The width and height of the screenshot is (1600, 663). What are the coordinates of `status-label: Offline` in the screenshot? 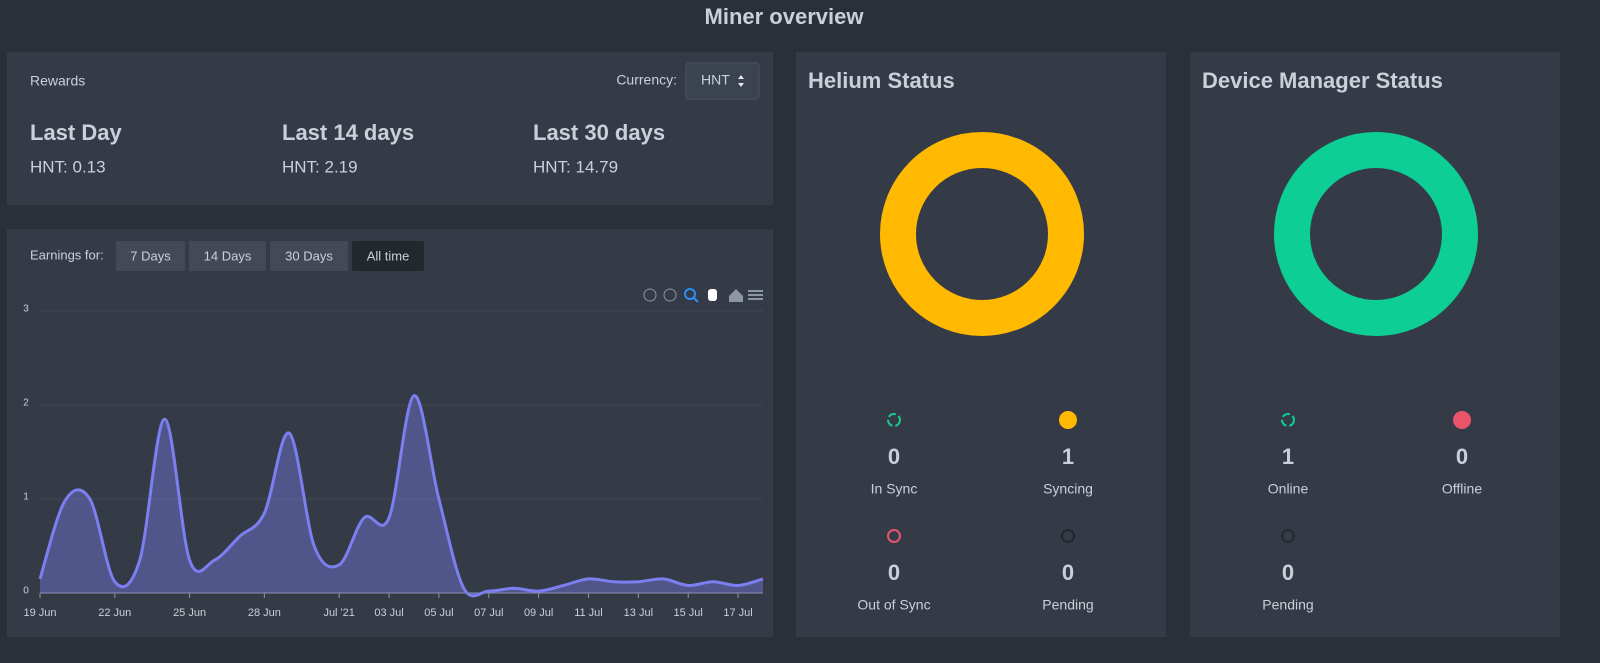 It's located at (1462, 489).